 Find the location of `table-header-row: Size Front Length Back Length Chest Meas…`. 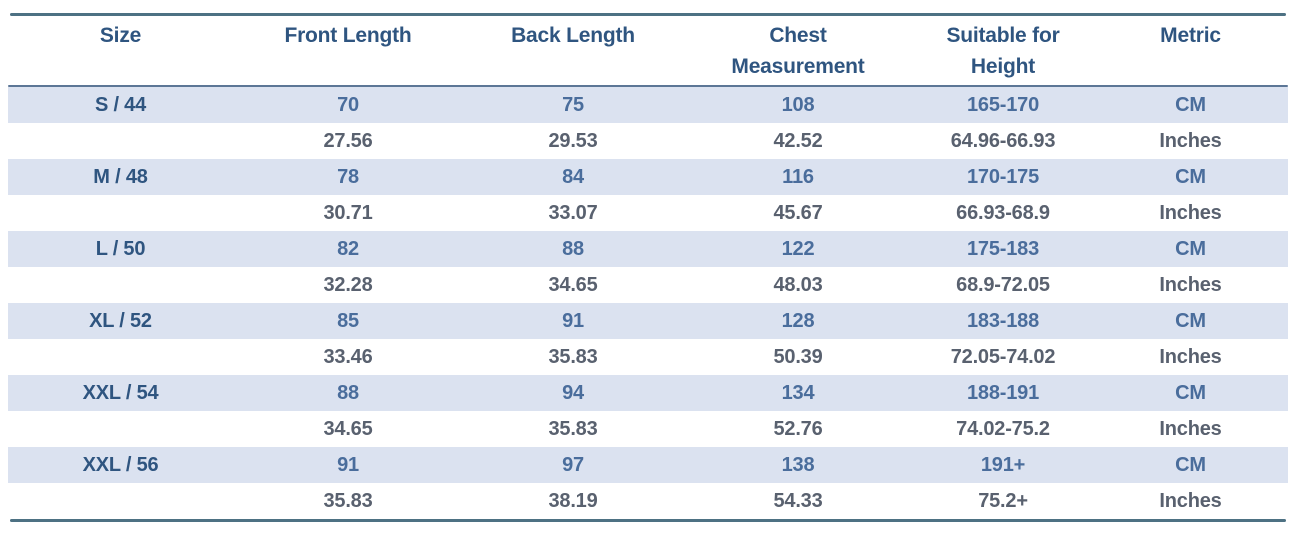

table-header-row: Size Front Length Back Length Chest Meas… is located at coordinates (648, 50).